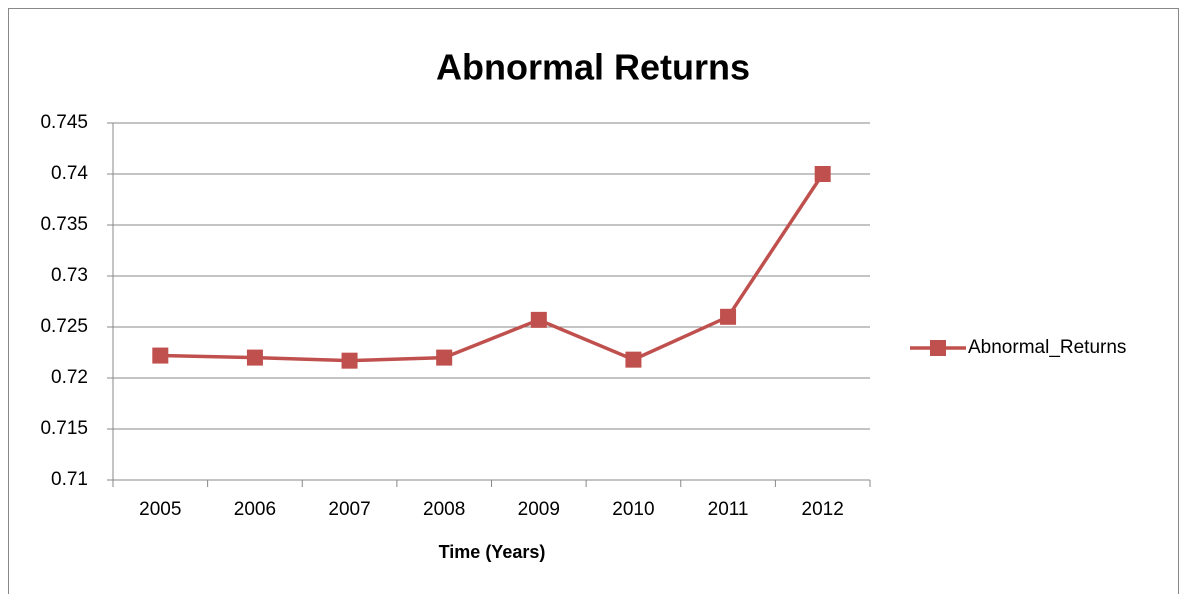 Image resolution: width=1187 pixels, height=594 pixels. Describe the element at coordinates (492, 552) in the screenshot. I see `x-axis-label: Time (Years)` at that location.